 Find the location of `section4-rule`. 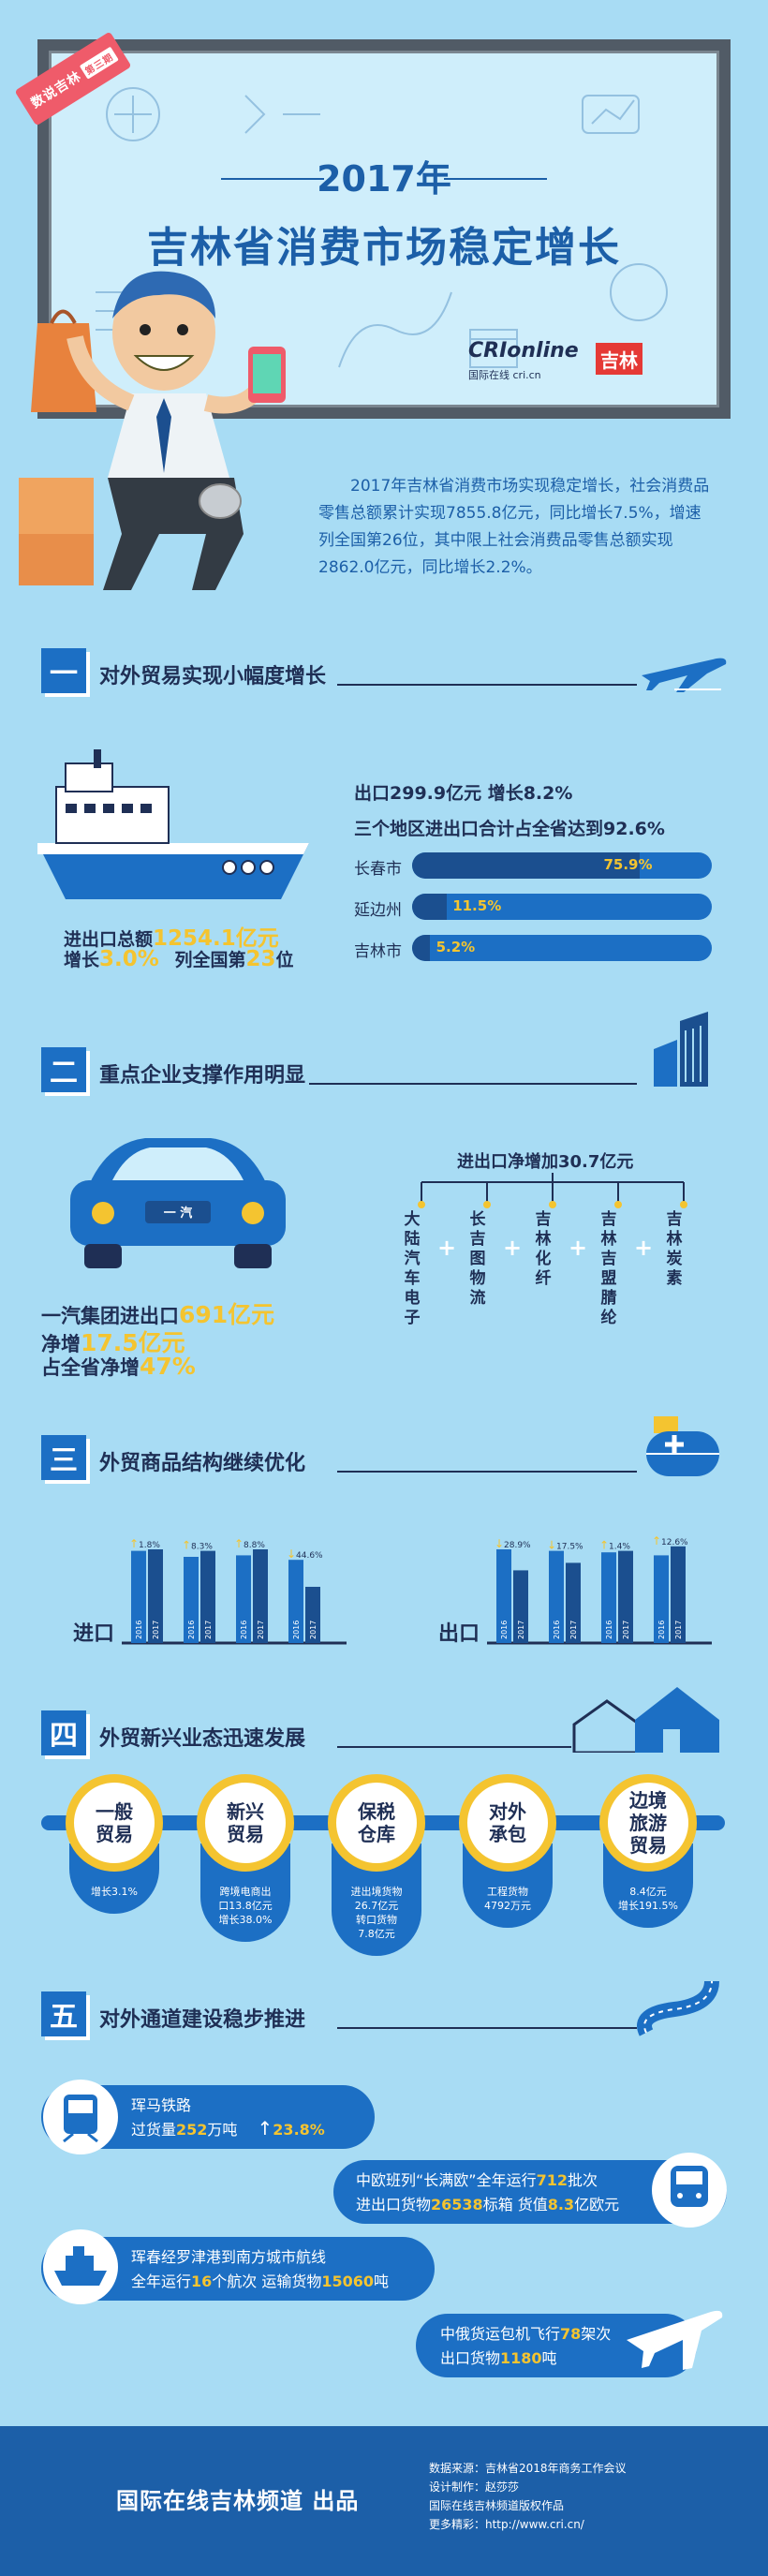

section4-rule is located at coordinates (454, 1747).